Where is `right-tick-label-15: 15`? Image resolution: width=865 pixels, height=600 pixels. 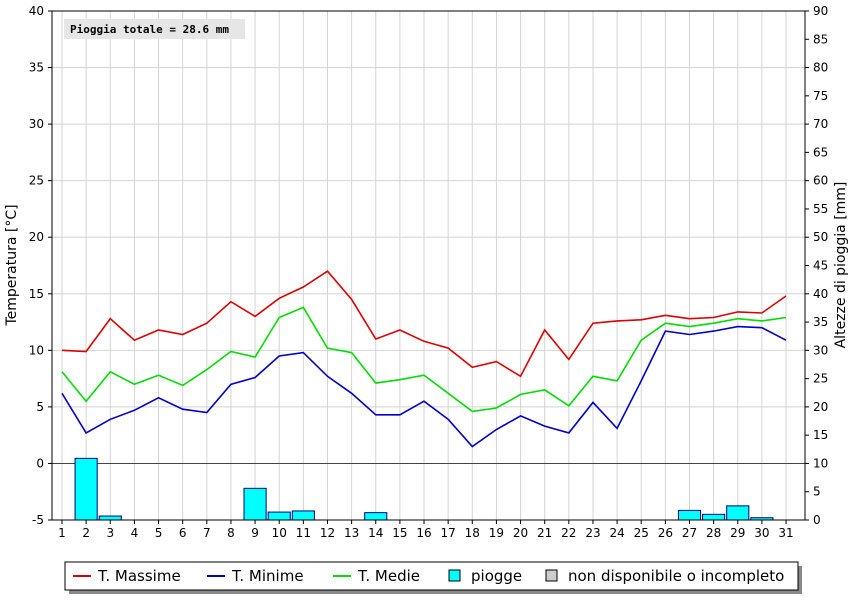
right-tick-label-15: 15 is located at coordinates (820, 435).